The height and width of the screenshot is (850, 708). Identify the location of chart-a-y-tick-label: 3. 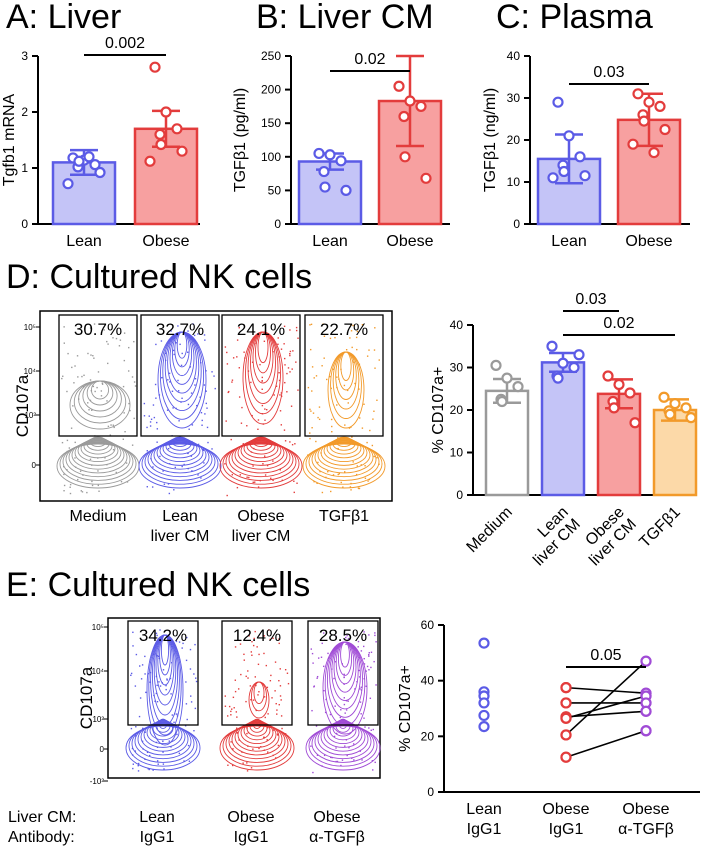
(24, 56).